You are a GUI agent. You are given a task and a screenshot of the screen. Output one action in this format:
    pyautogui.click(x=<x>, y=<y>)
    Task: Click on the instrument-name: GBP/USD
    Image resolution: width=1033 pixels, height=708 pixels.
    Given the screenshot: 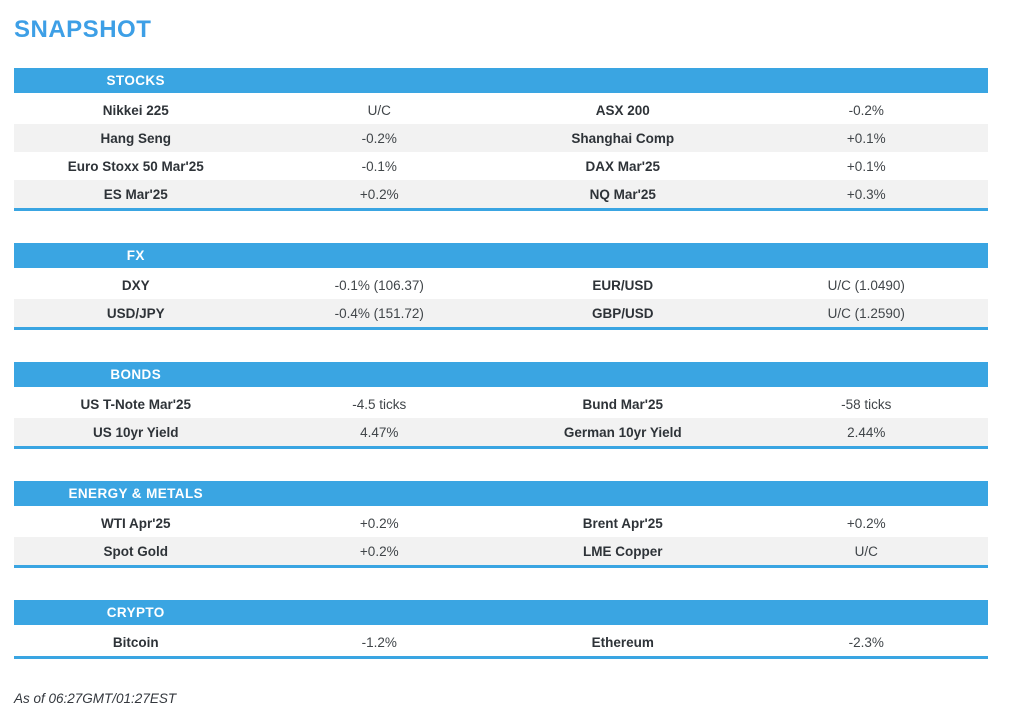 What is the action you would take?
    pyautogui.click(x=622, y=313)
    